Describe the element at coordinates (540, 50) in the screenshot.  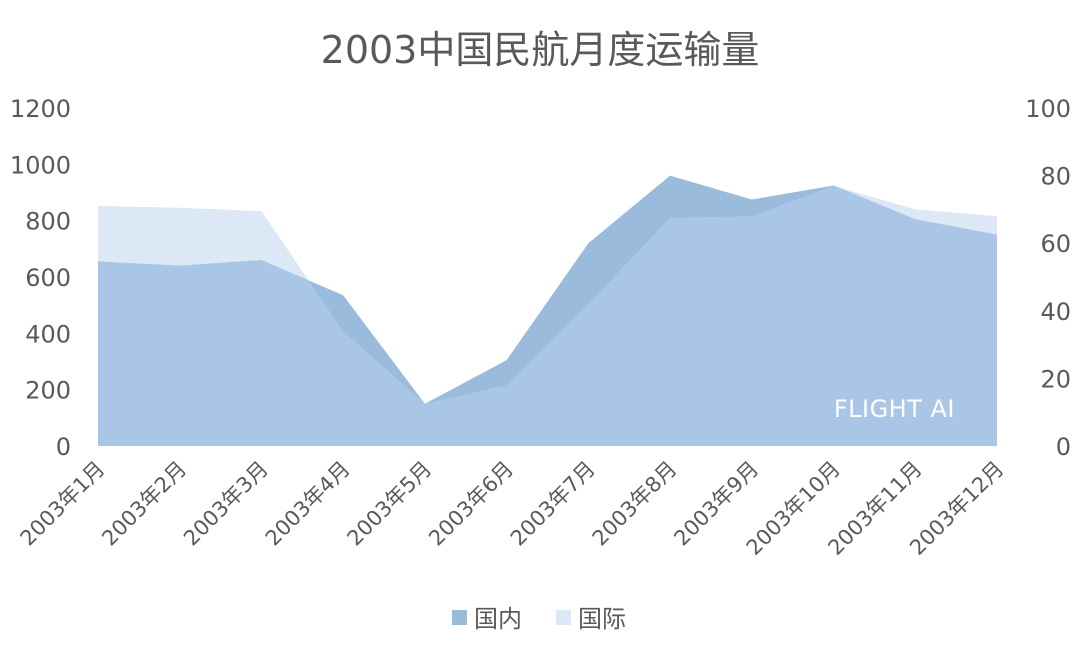
I see `chart-title: 2003中国民航月度运输量` at that location.